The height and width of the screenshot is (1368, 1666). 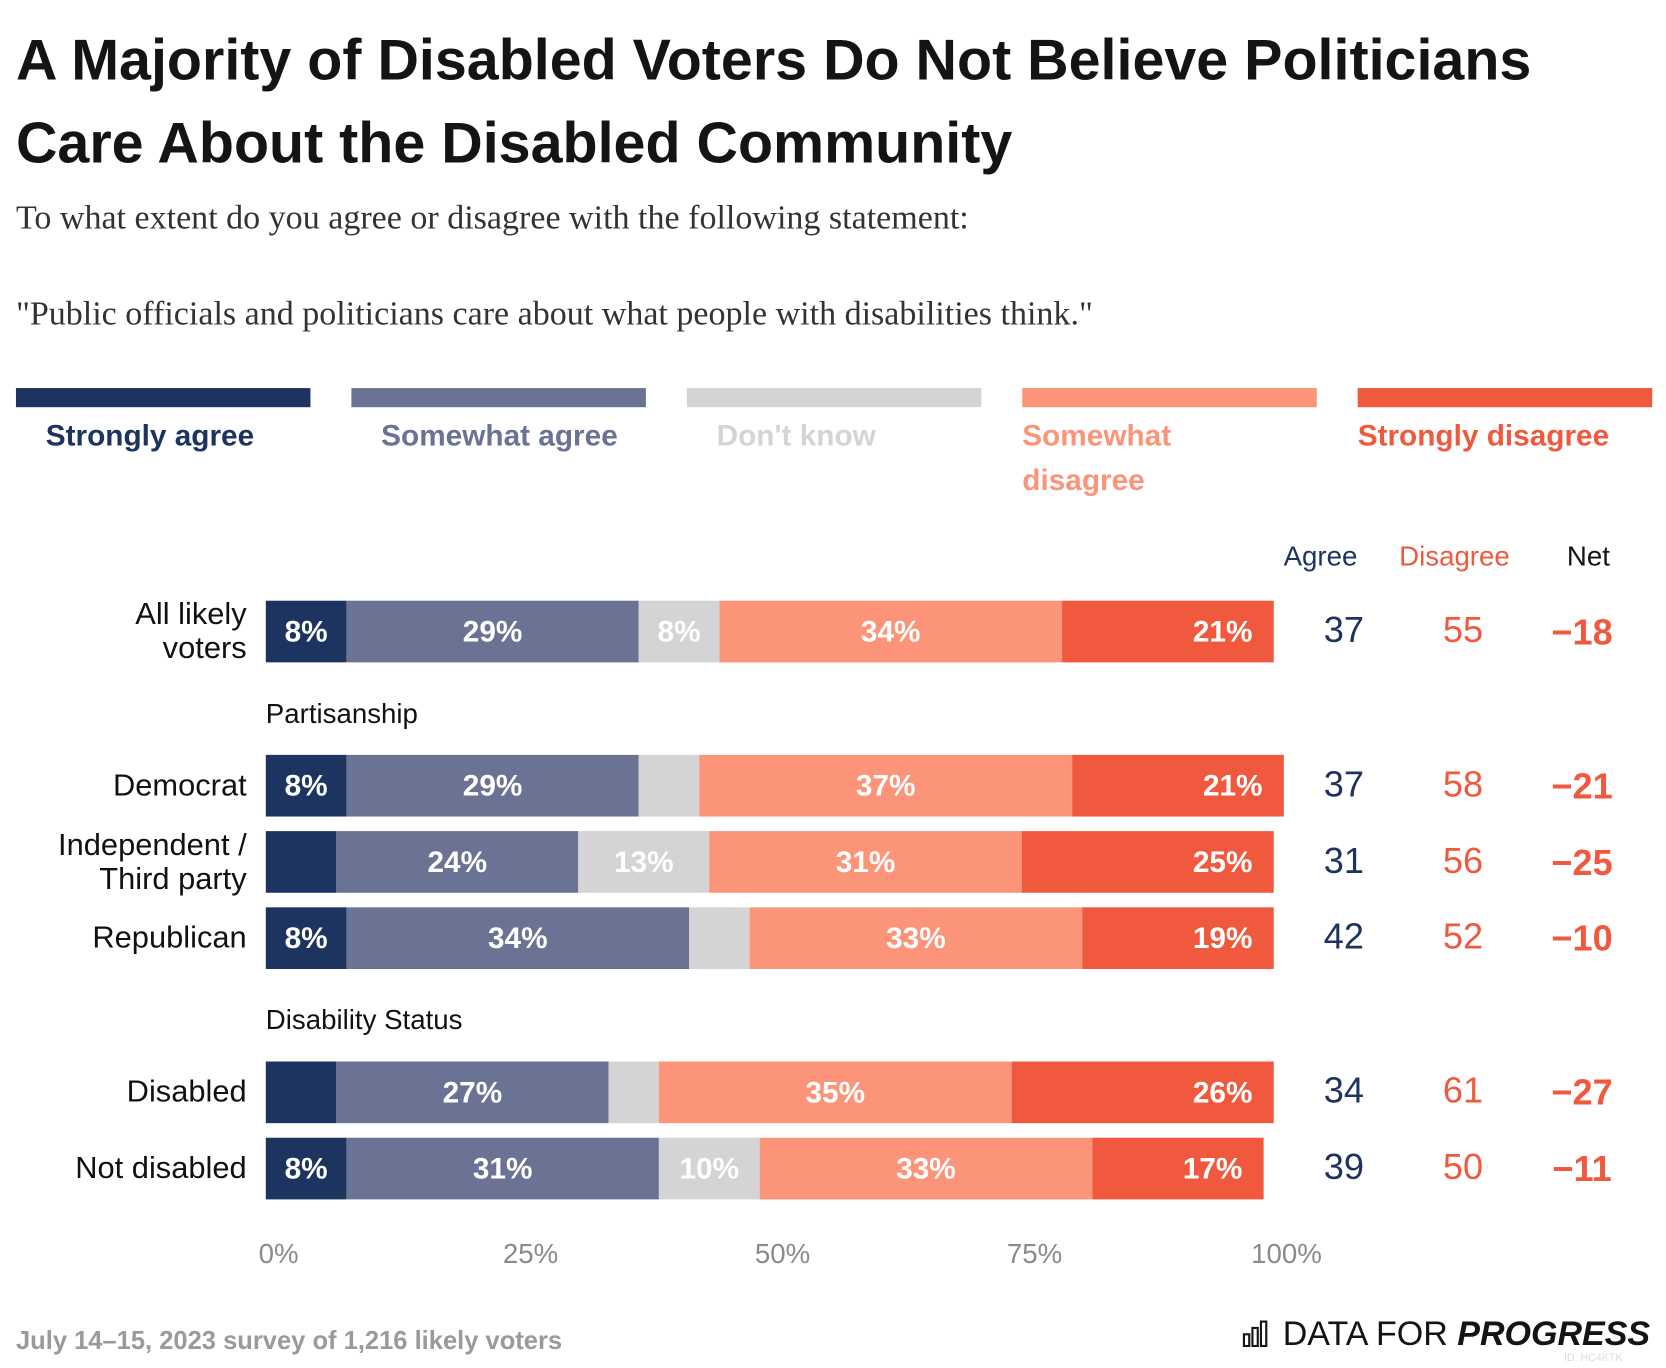 I want to click on agree-value: 34, so click(x=1343, y=1091).